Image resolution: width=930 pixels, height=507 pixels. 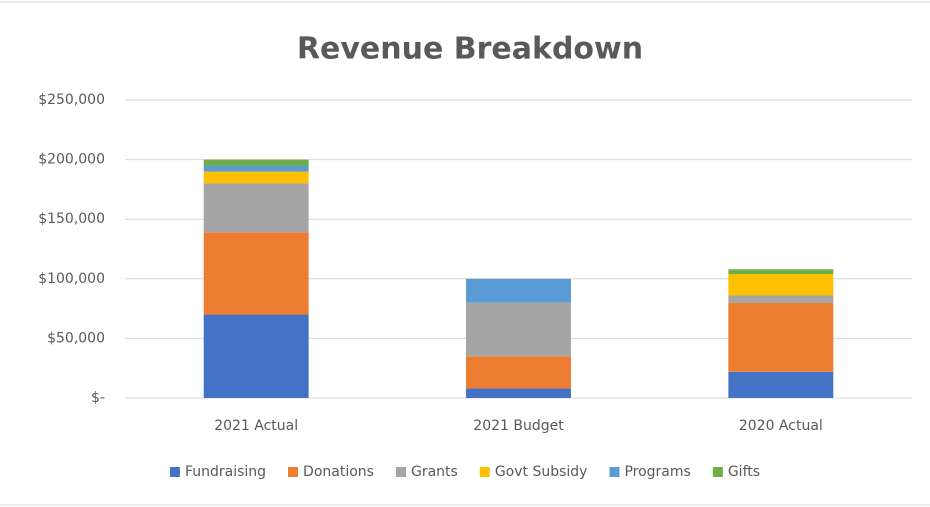 I want to click on y-tick-label: $100,000, so click(x=71, y=279).